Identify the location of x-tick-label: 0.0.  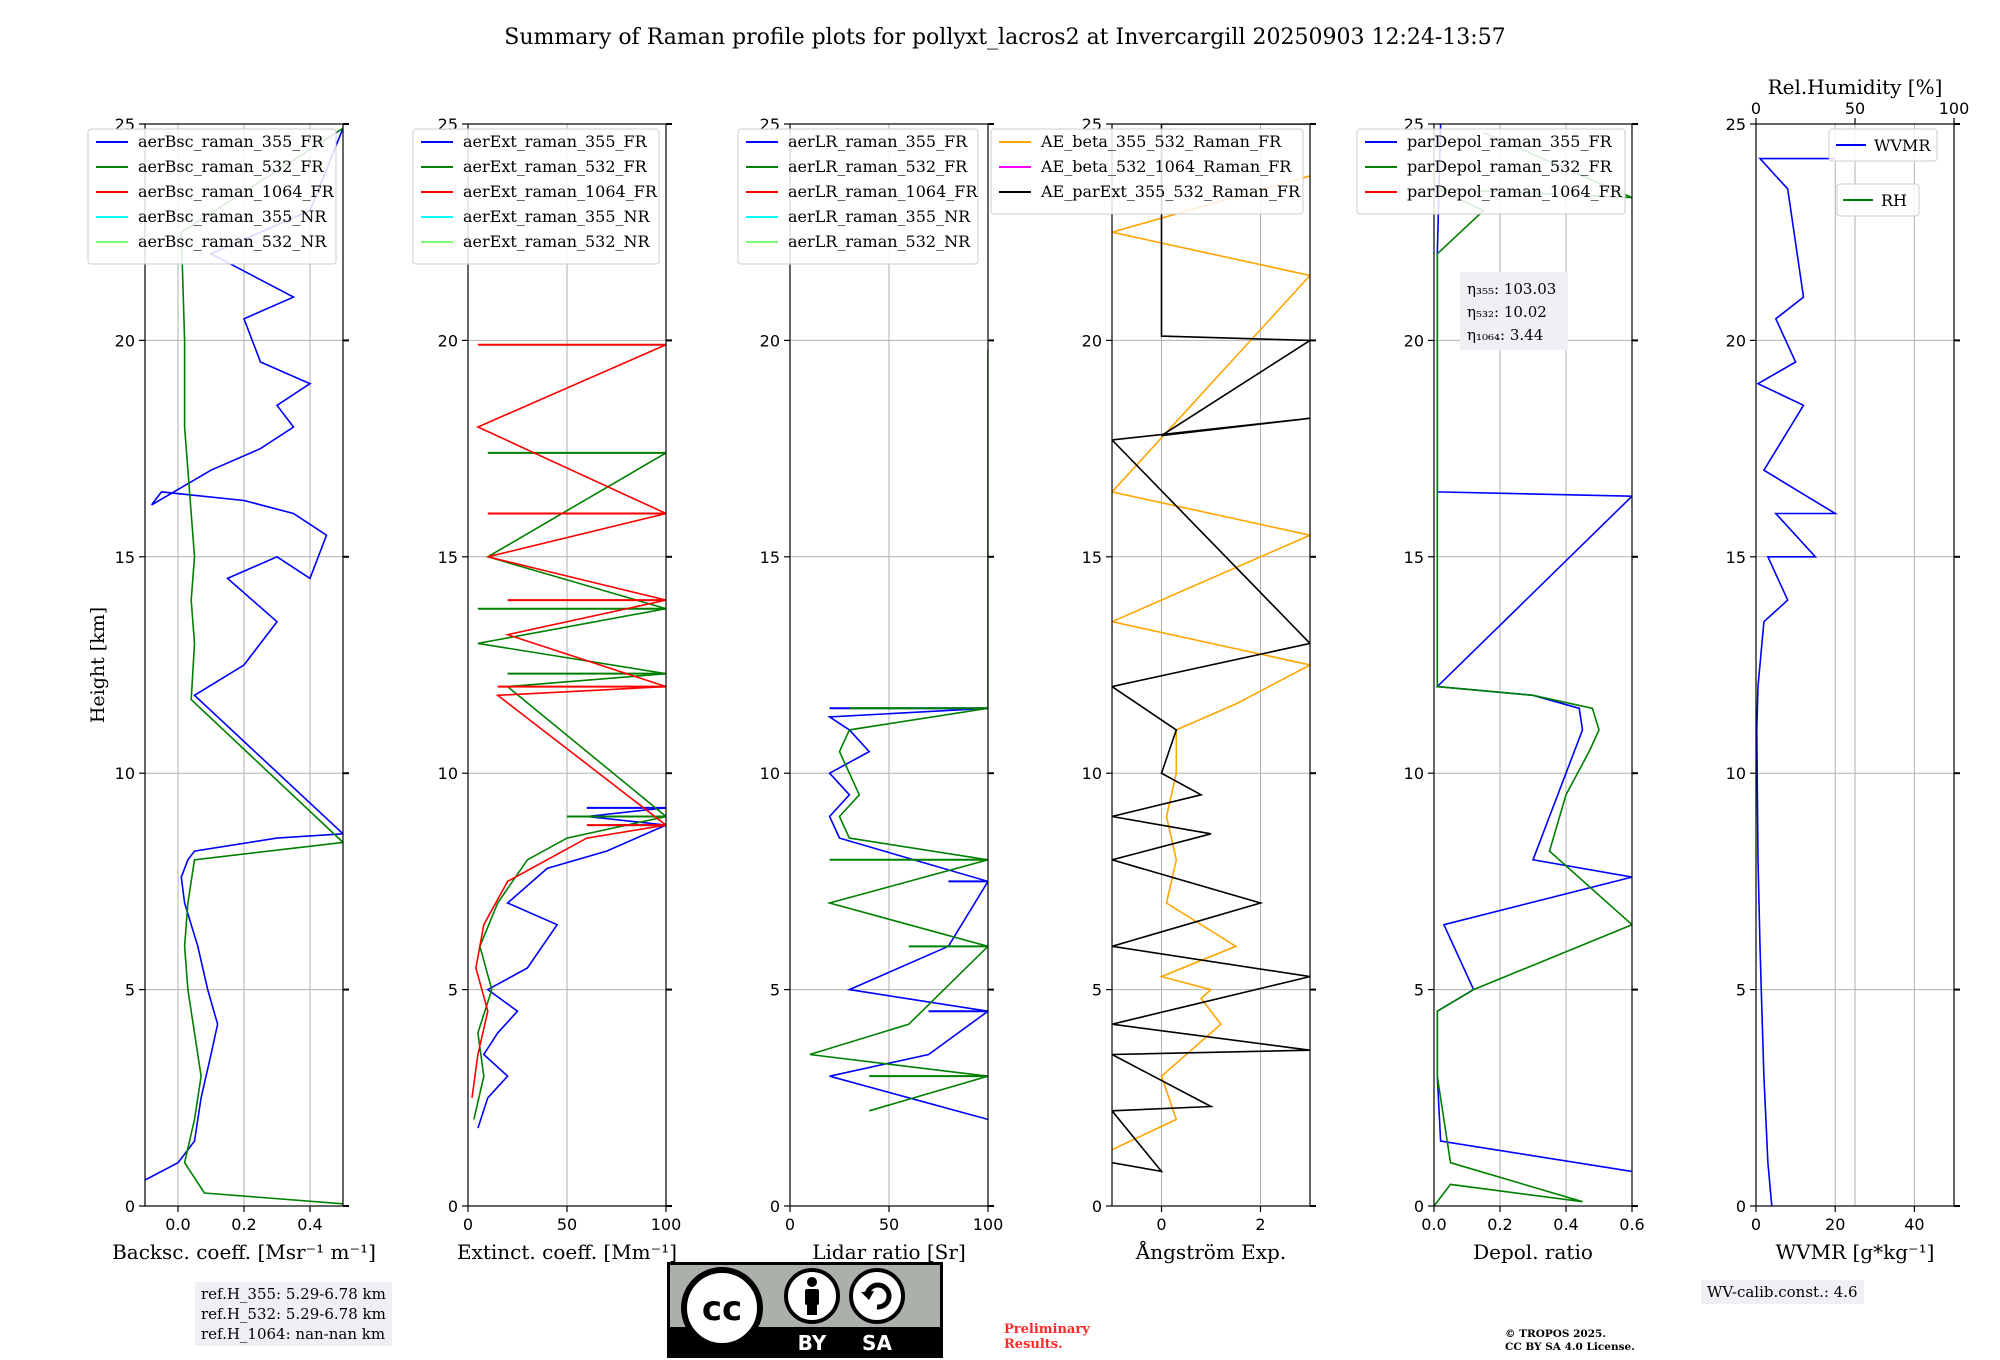
(1433, 1224).